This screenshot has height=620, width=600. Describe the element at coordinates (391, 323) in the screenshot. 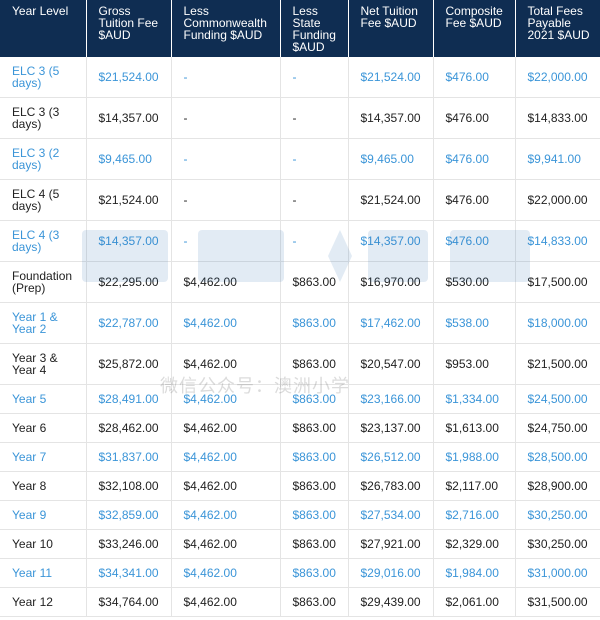

I see `net-tuition-cell: $17,462.00` at that location.